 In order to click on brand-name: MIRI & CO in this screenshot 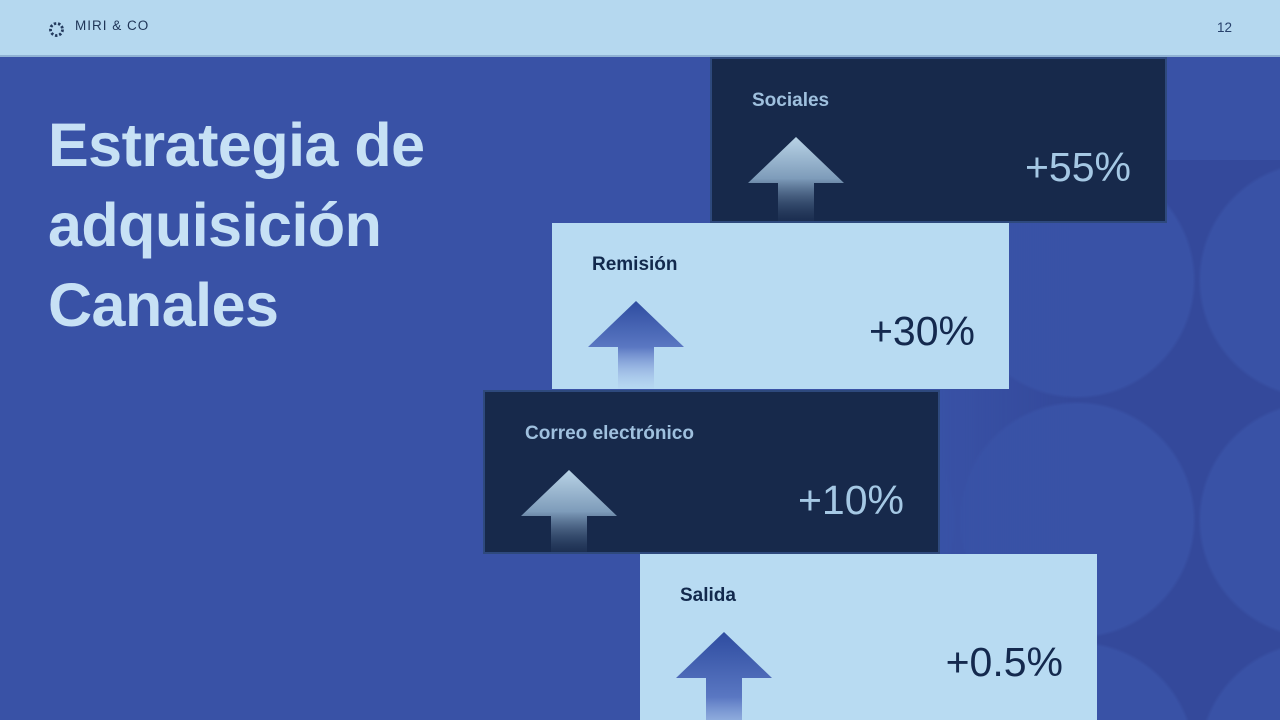, I will do `click(112, 25)`.